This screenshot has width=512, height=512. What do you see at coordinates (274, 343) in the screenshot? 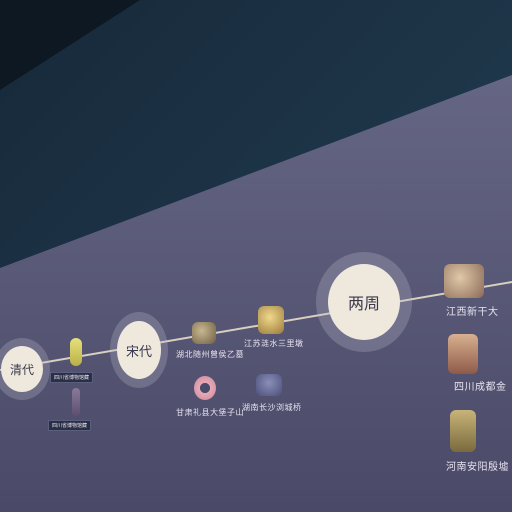
I see `song-caption-2: 江苏涟水三里墩` at bounding box center [274, 343].